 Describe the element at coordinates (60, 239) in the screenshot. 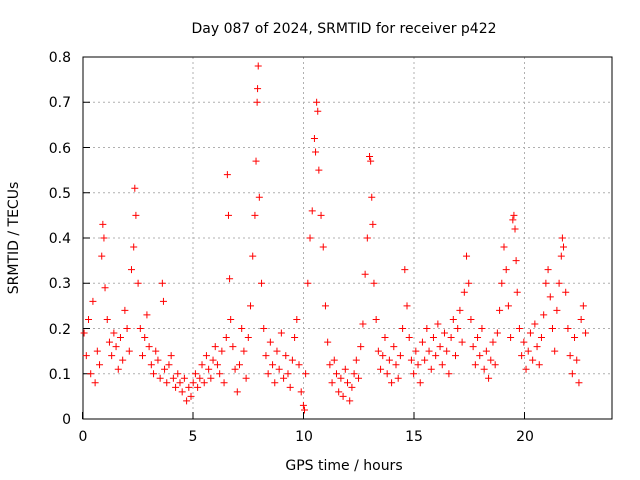

I see `y-tick-label-0.4: 0.4` at that location.